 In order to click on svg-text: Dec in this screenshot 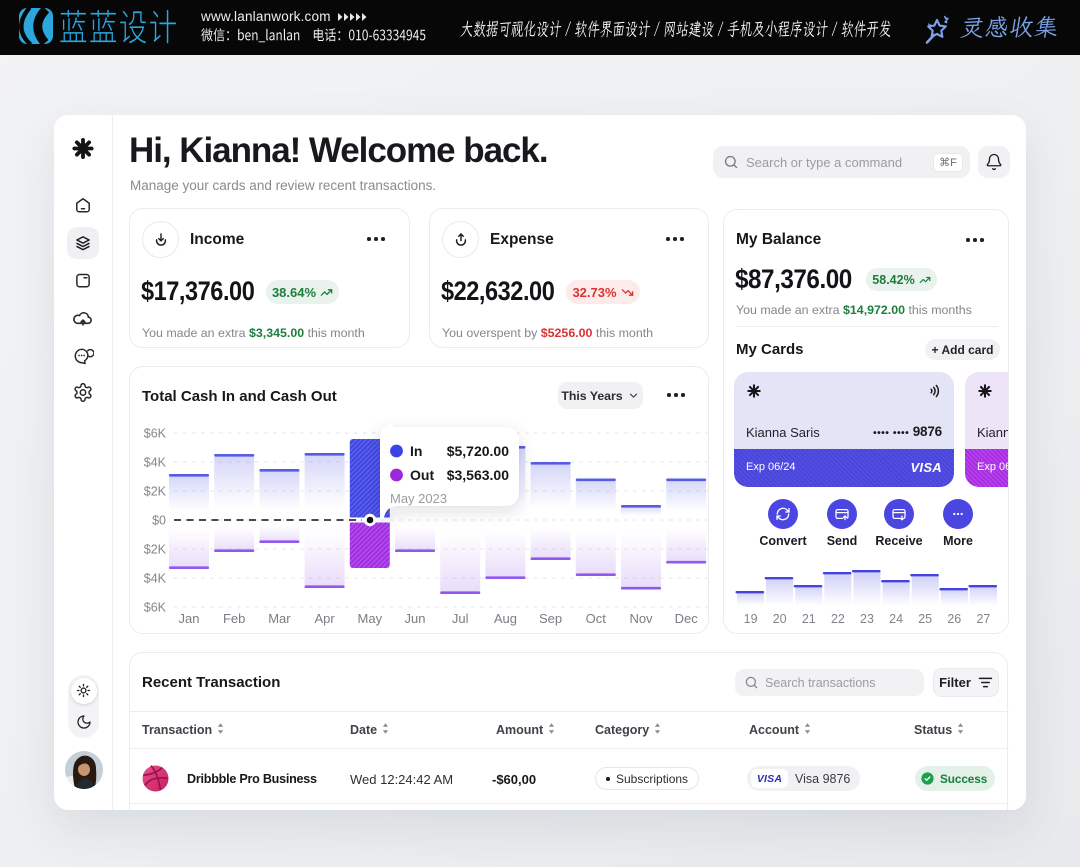, I will do `click(687, 618)`.